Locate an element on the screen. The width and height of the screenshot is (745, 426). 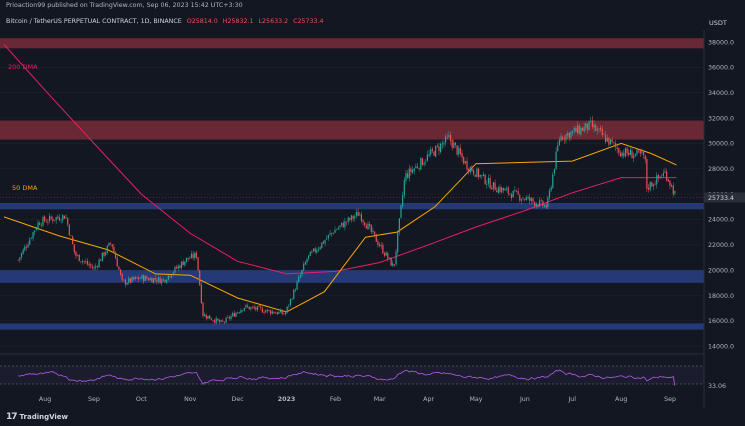
high-value: H25832.1 is located at coordinates (238, 21).